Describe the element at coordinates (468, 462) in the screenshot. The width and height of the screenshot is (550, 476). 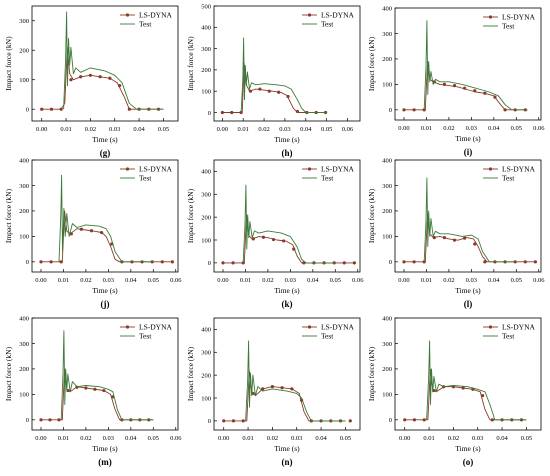
I see `panel-label: (o)` at that location.